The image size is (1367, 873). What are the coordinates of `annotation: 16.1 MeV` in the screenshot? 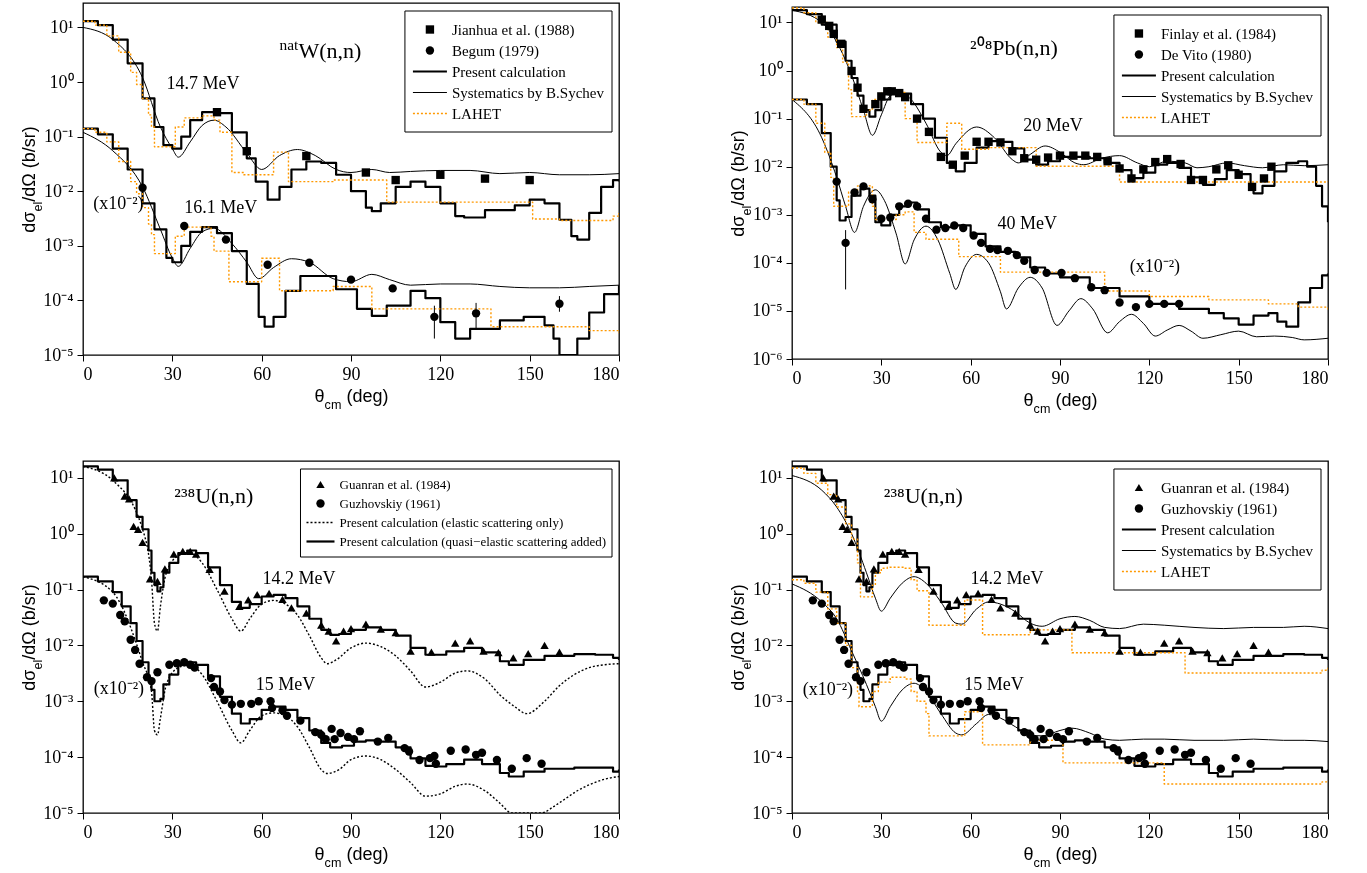 It's located at (221, 207).